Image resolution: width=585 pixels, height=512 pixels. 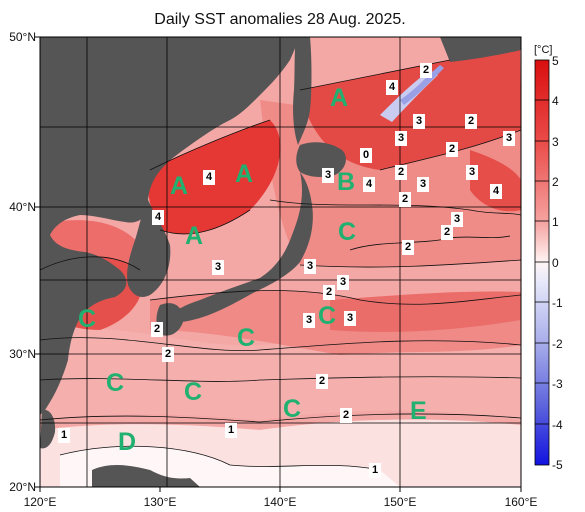 I want to click on lat-label-50n: 50°N, so click(x=22, y=37).